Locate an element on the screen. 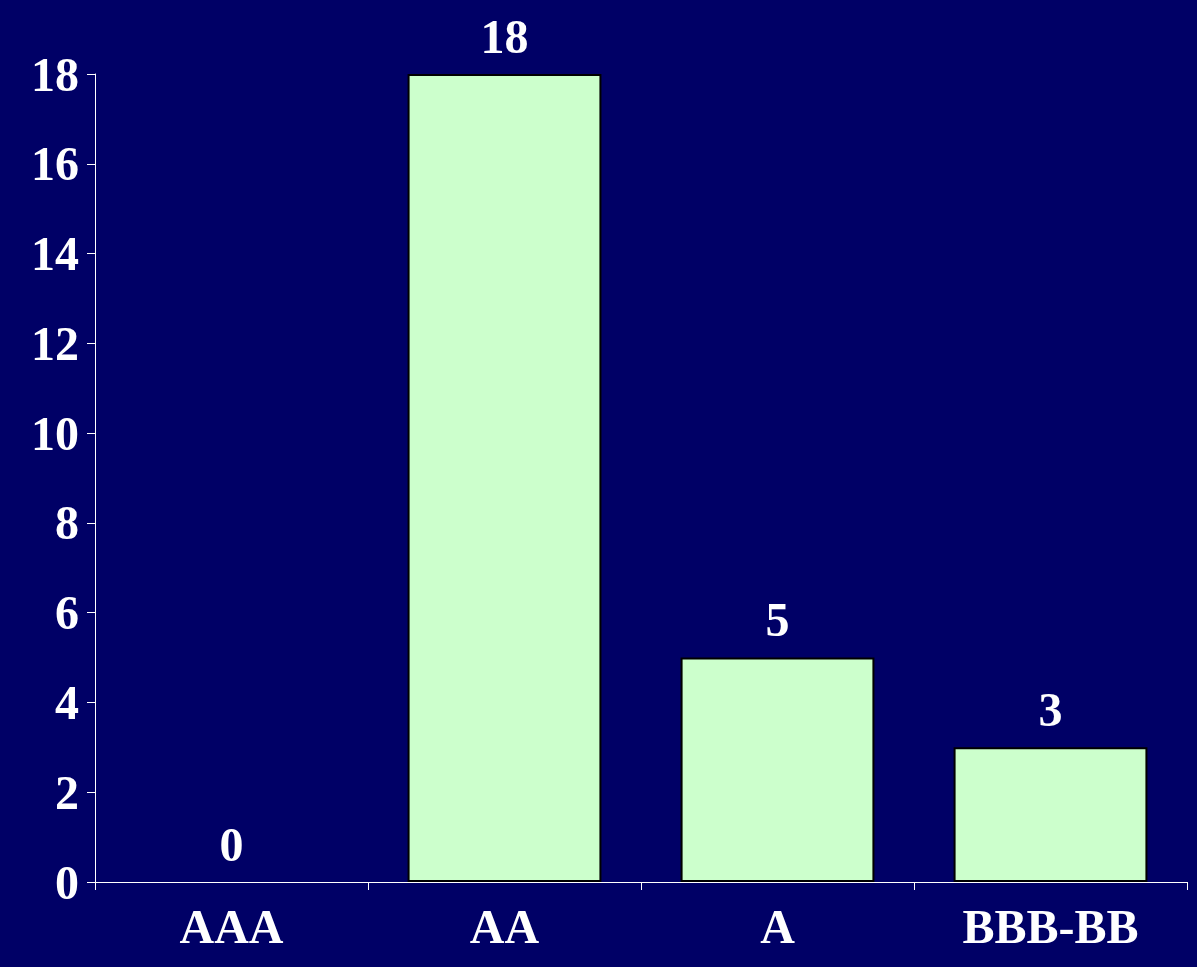 This screenshot has height=967, width=1197. data-label: 0 is located at coordinates (231, 844).